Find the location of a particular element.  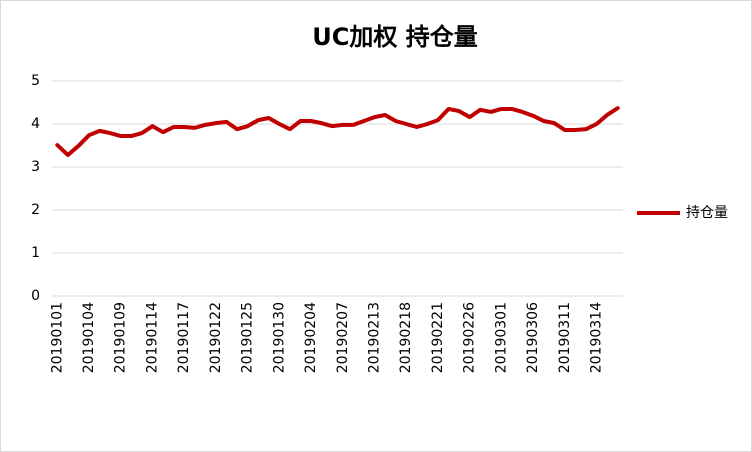

y-tick-label: 3 is located at coordinates (35, 167).